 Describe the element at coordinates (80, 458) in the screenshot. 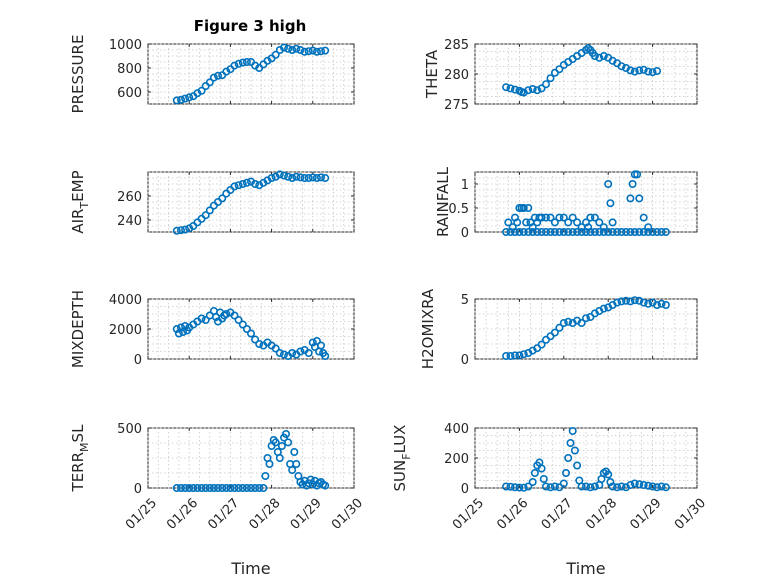

I see `y-axis-label: TERRMSL` at that location.